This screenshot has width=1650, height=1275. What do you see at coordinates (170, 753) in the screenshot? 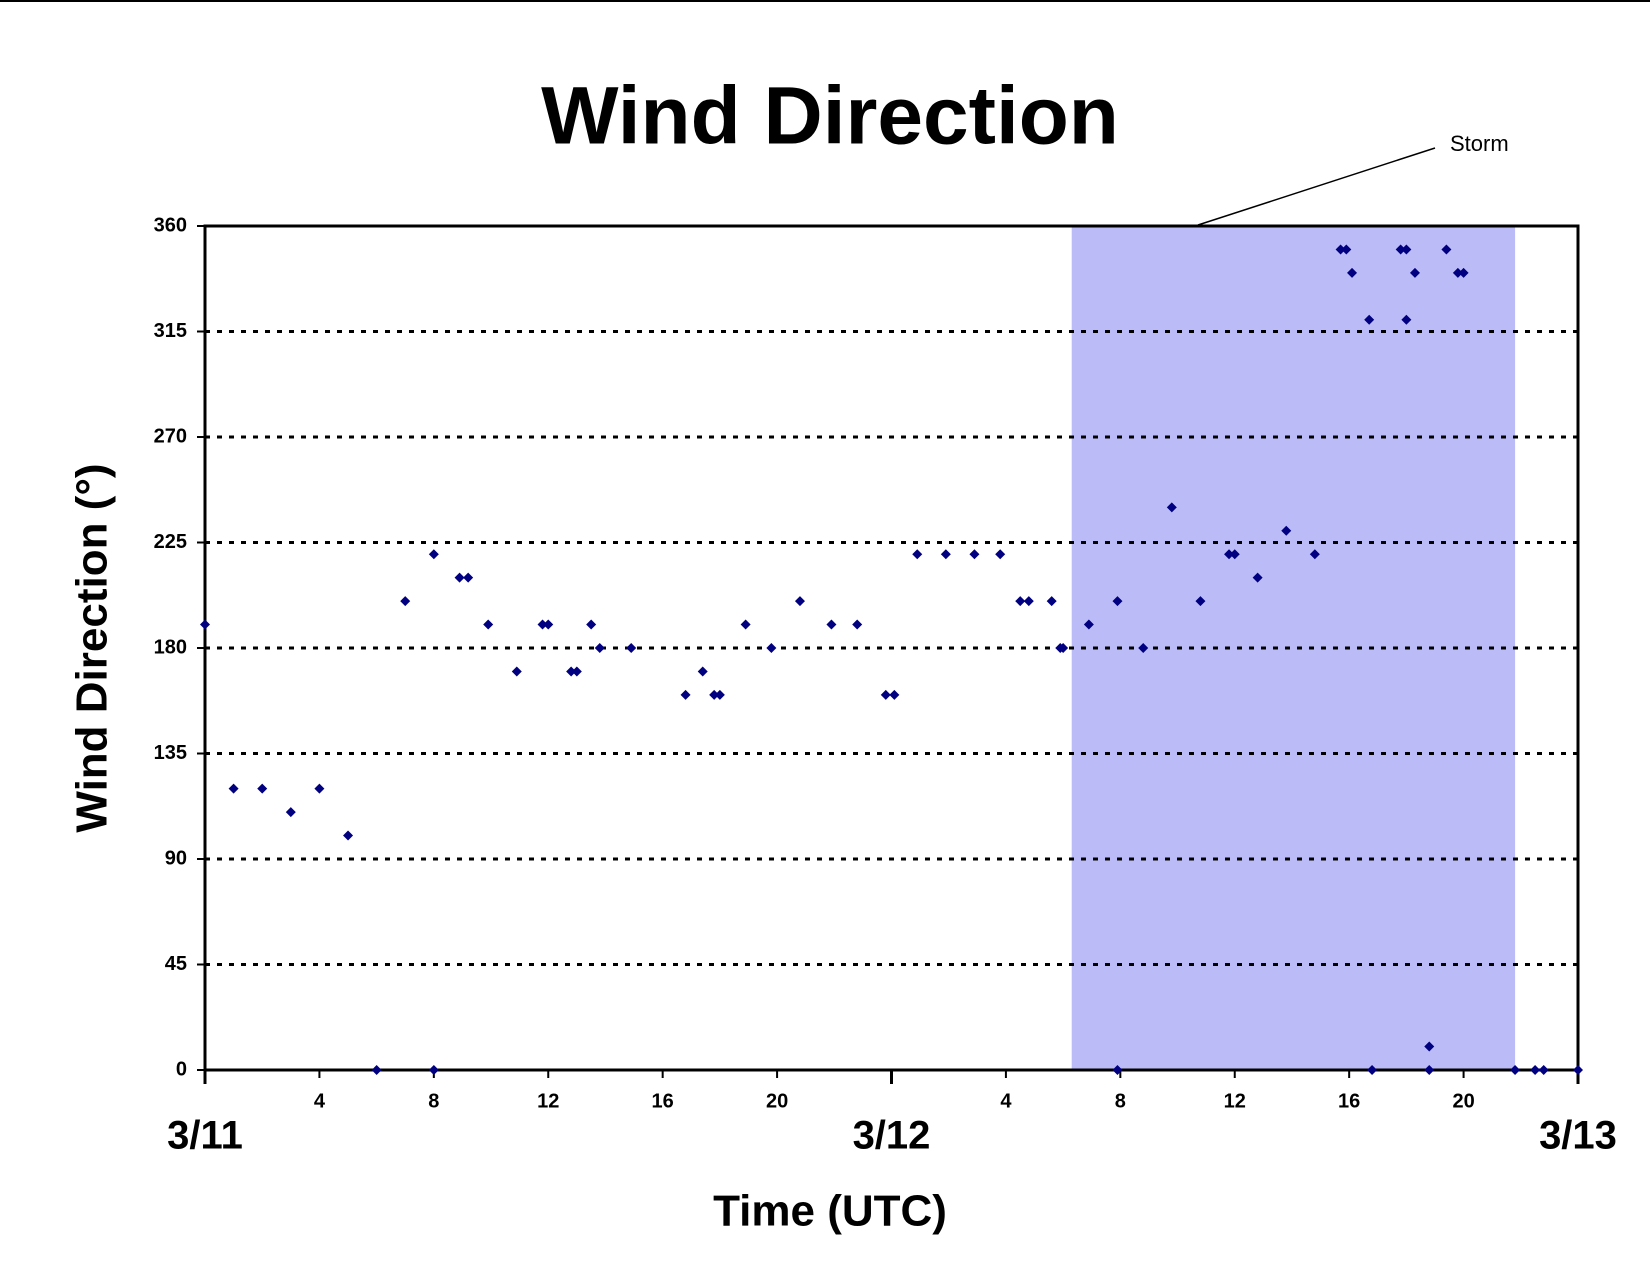
I see `y-tick-label: 135` at bounding box center [170, 753].